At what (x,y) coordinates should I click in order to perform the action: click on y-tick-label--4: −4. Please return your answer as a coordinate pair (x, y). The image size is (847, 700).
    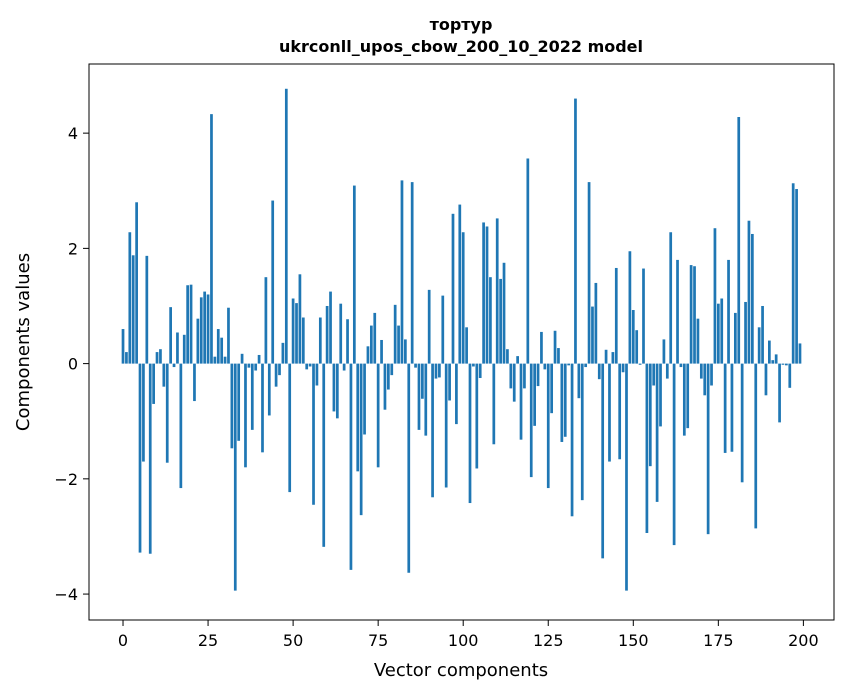
    Looking at the image, I should click on (66, 594).